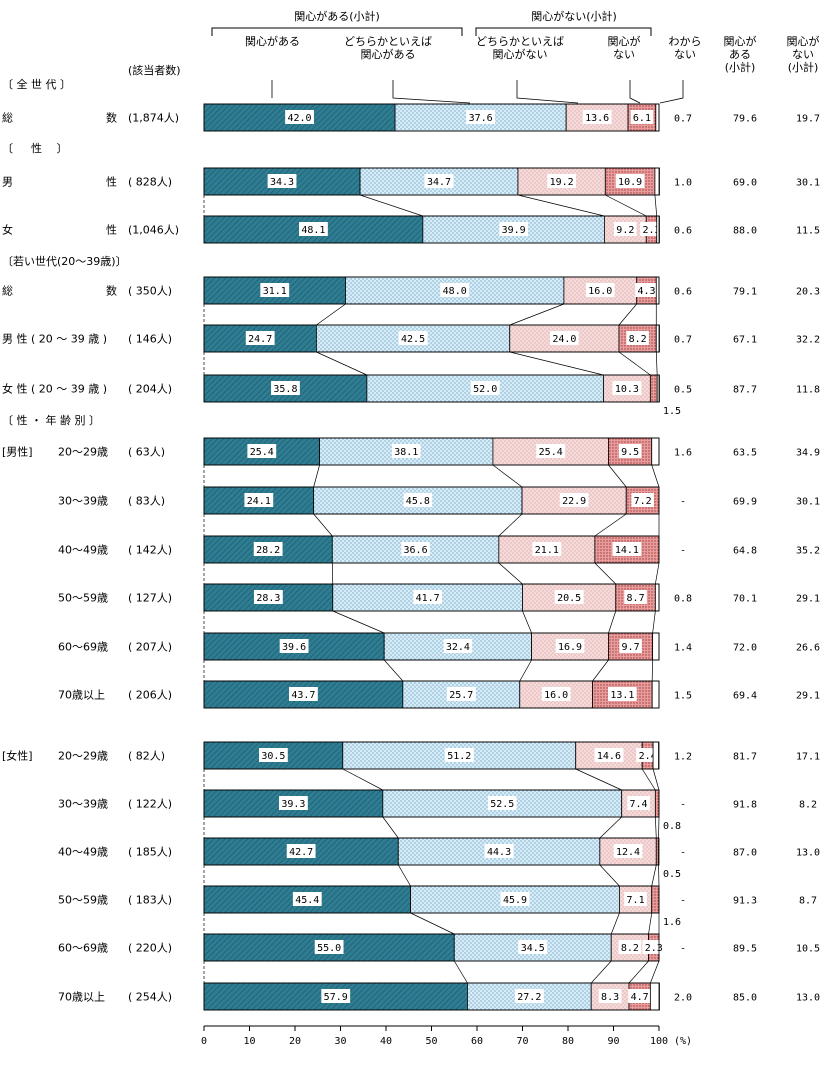 The height and width of the screenshot is (1070, 838). Describe the element at coordinates (35, 148) in the screenshot. I see `section-label: 〔 性 〕` at that location.